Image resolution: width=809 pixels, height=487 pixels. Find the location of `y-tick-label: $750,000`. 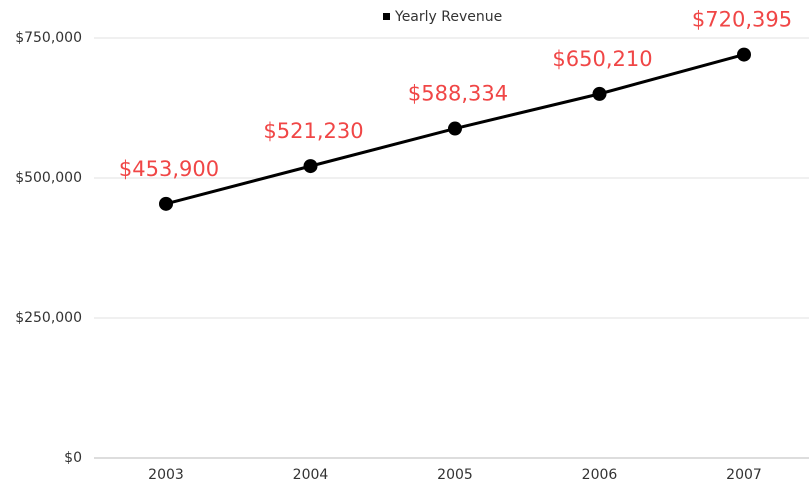

y-tick-label: $750,000 is located at coordinates (48, 38).